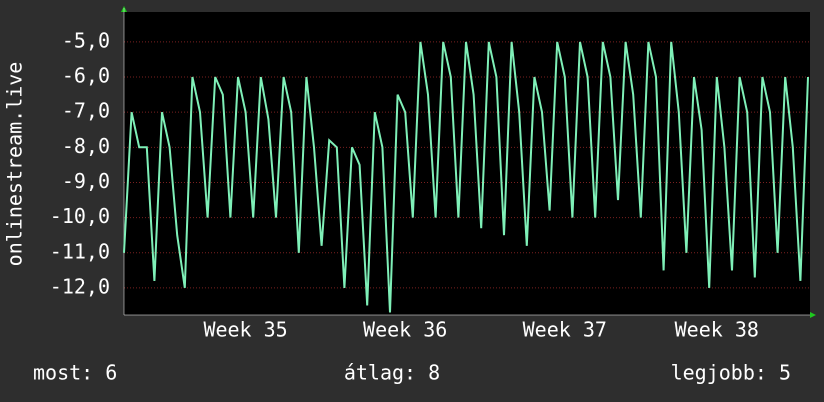  What do you see at coordinates (86, 40) in the screenshot?
I see `y-tick-label: -5,0` at bounding box center [86, 40].